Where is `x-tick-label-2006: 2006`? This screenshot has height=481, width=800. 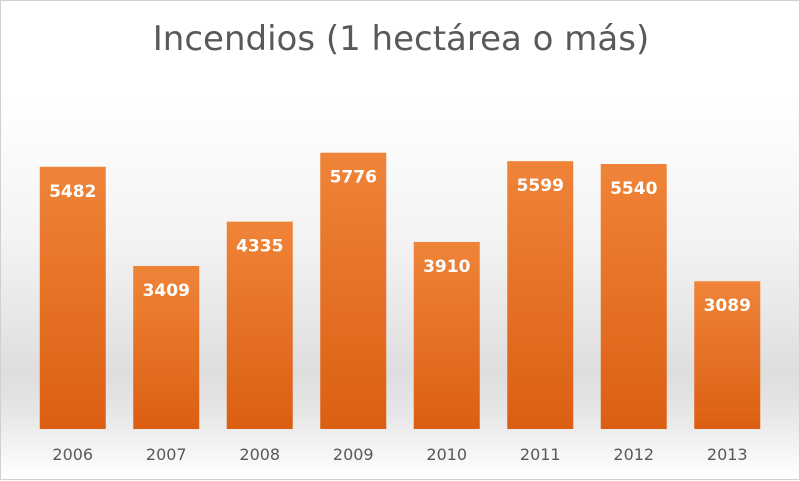 x-tick-label-2006: 2006 is located at coordinates (72, 454).